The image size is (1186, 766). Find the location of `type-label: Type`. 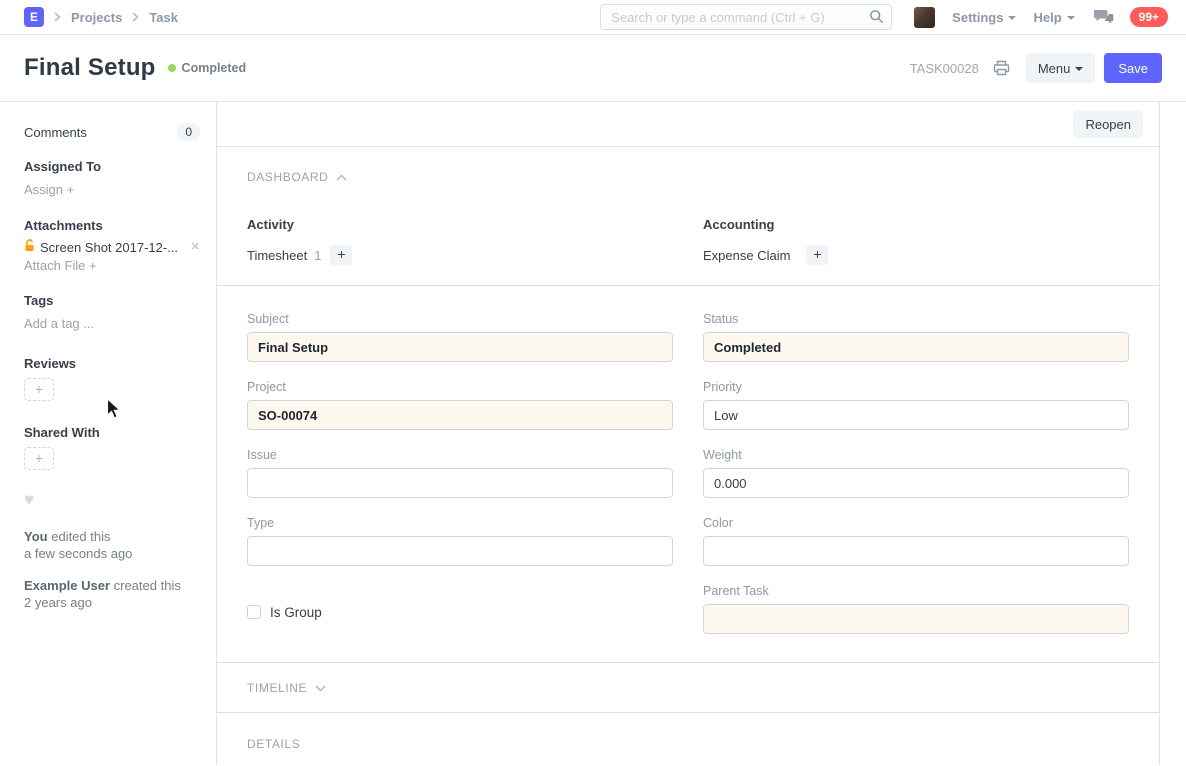

type-label: Type is located at coordinates (261, 523).